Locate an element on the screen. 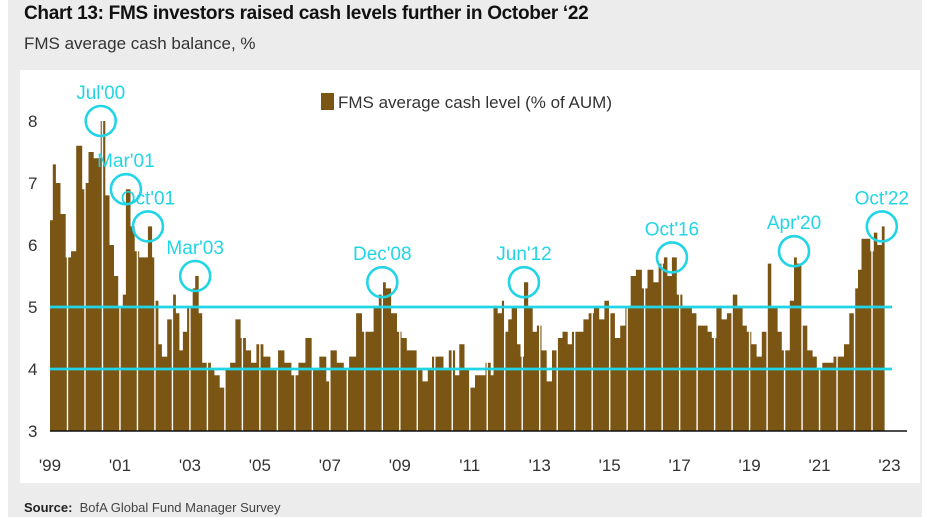 The image size is (930, 517). x-tick-label: '11 is located at coordinates (469, 465).